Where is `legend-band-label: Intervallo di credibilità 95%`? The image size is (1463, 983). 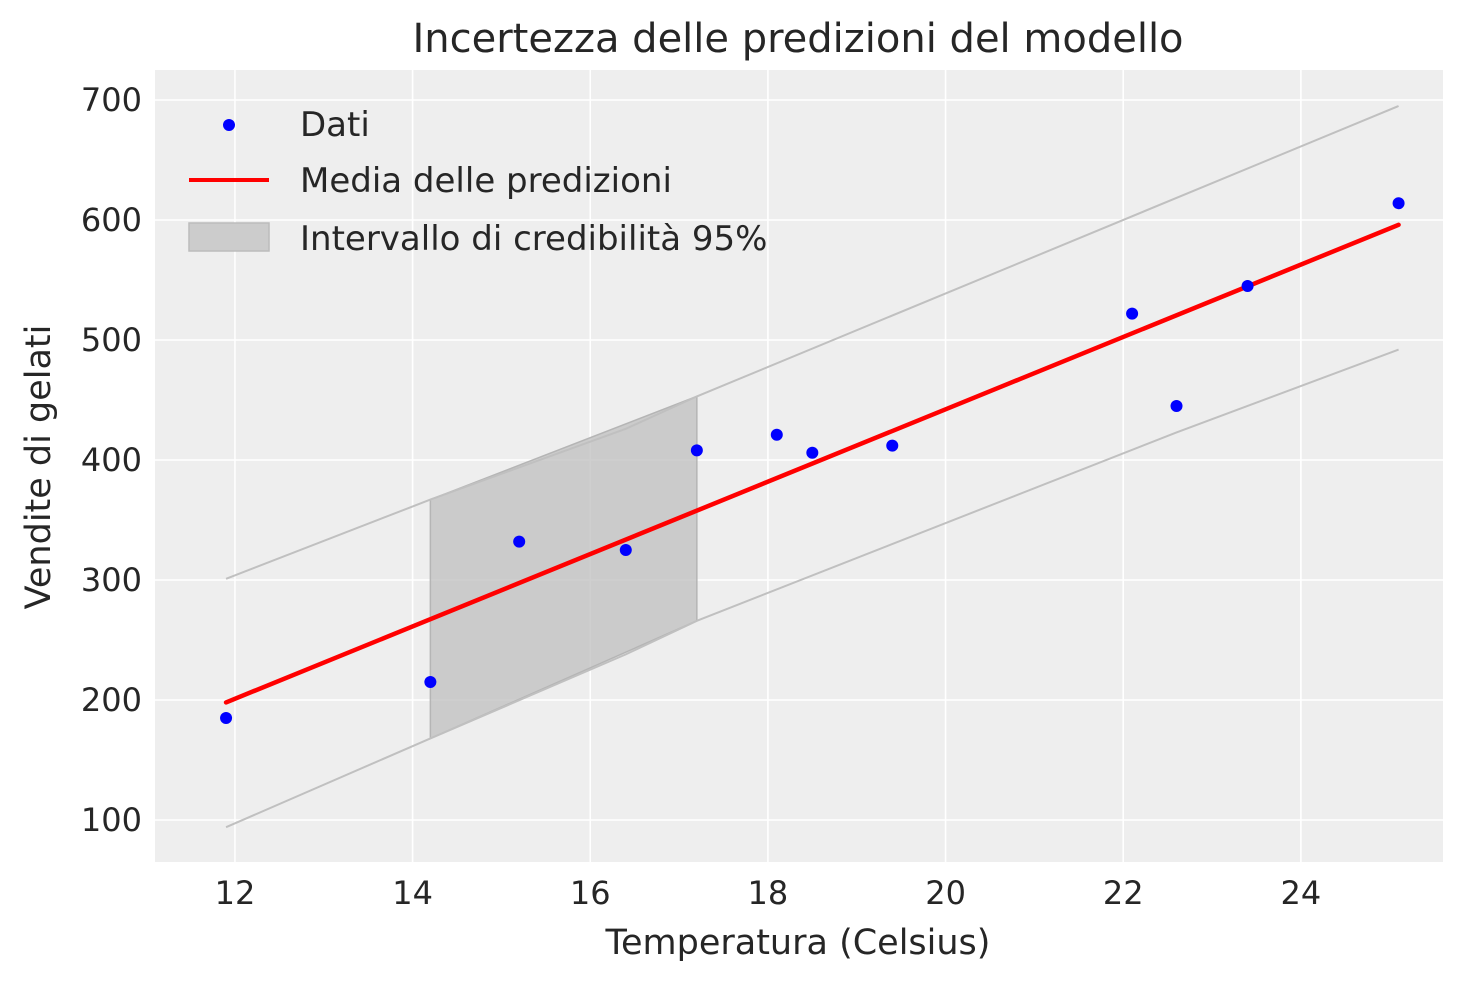 legend-band-label: Intervallo di credibilità 95% is located at coordinates (533, 239).